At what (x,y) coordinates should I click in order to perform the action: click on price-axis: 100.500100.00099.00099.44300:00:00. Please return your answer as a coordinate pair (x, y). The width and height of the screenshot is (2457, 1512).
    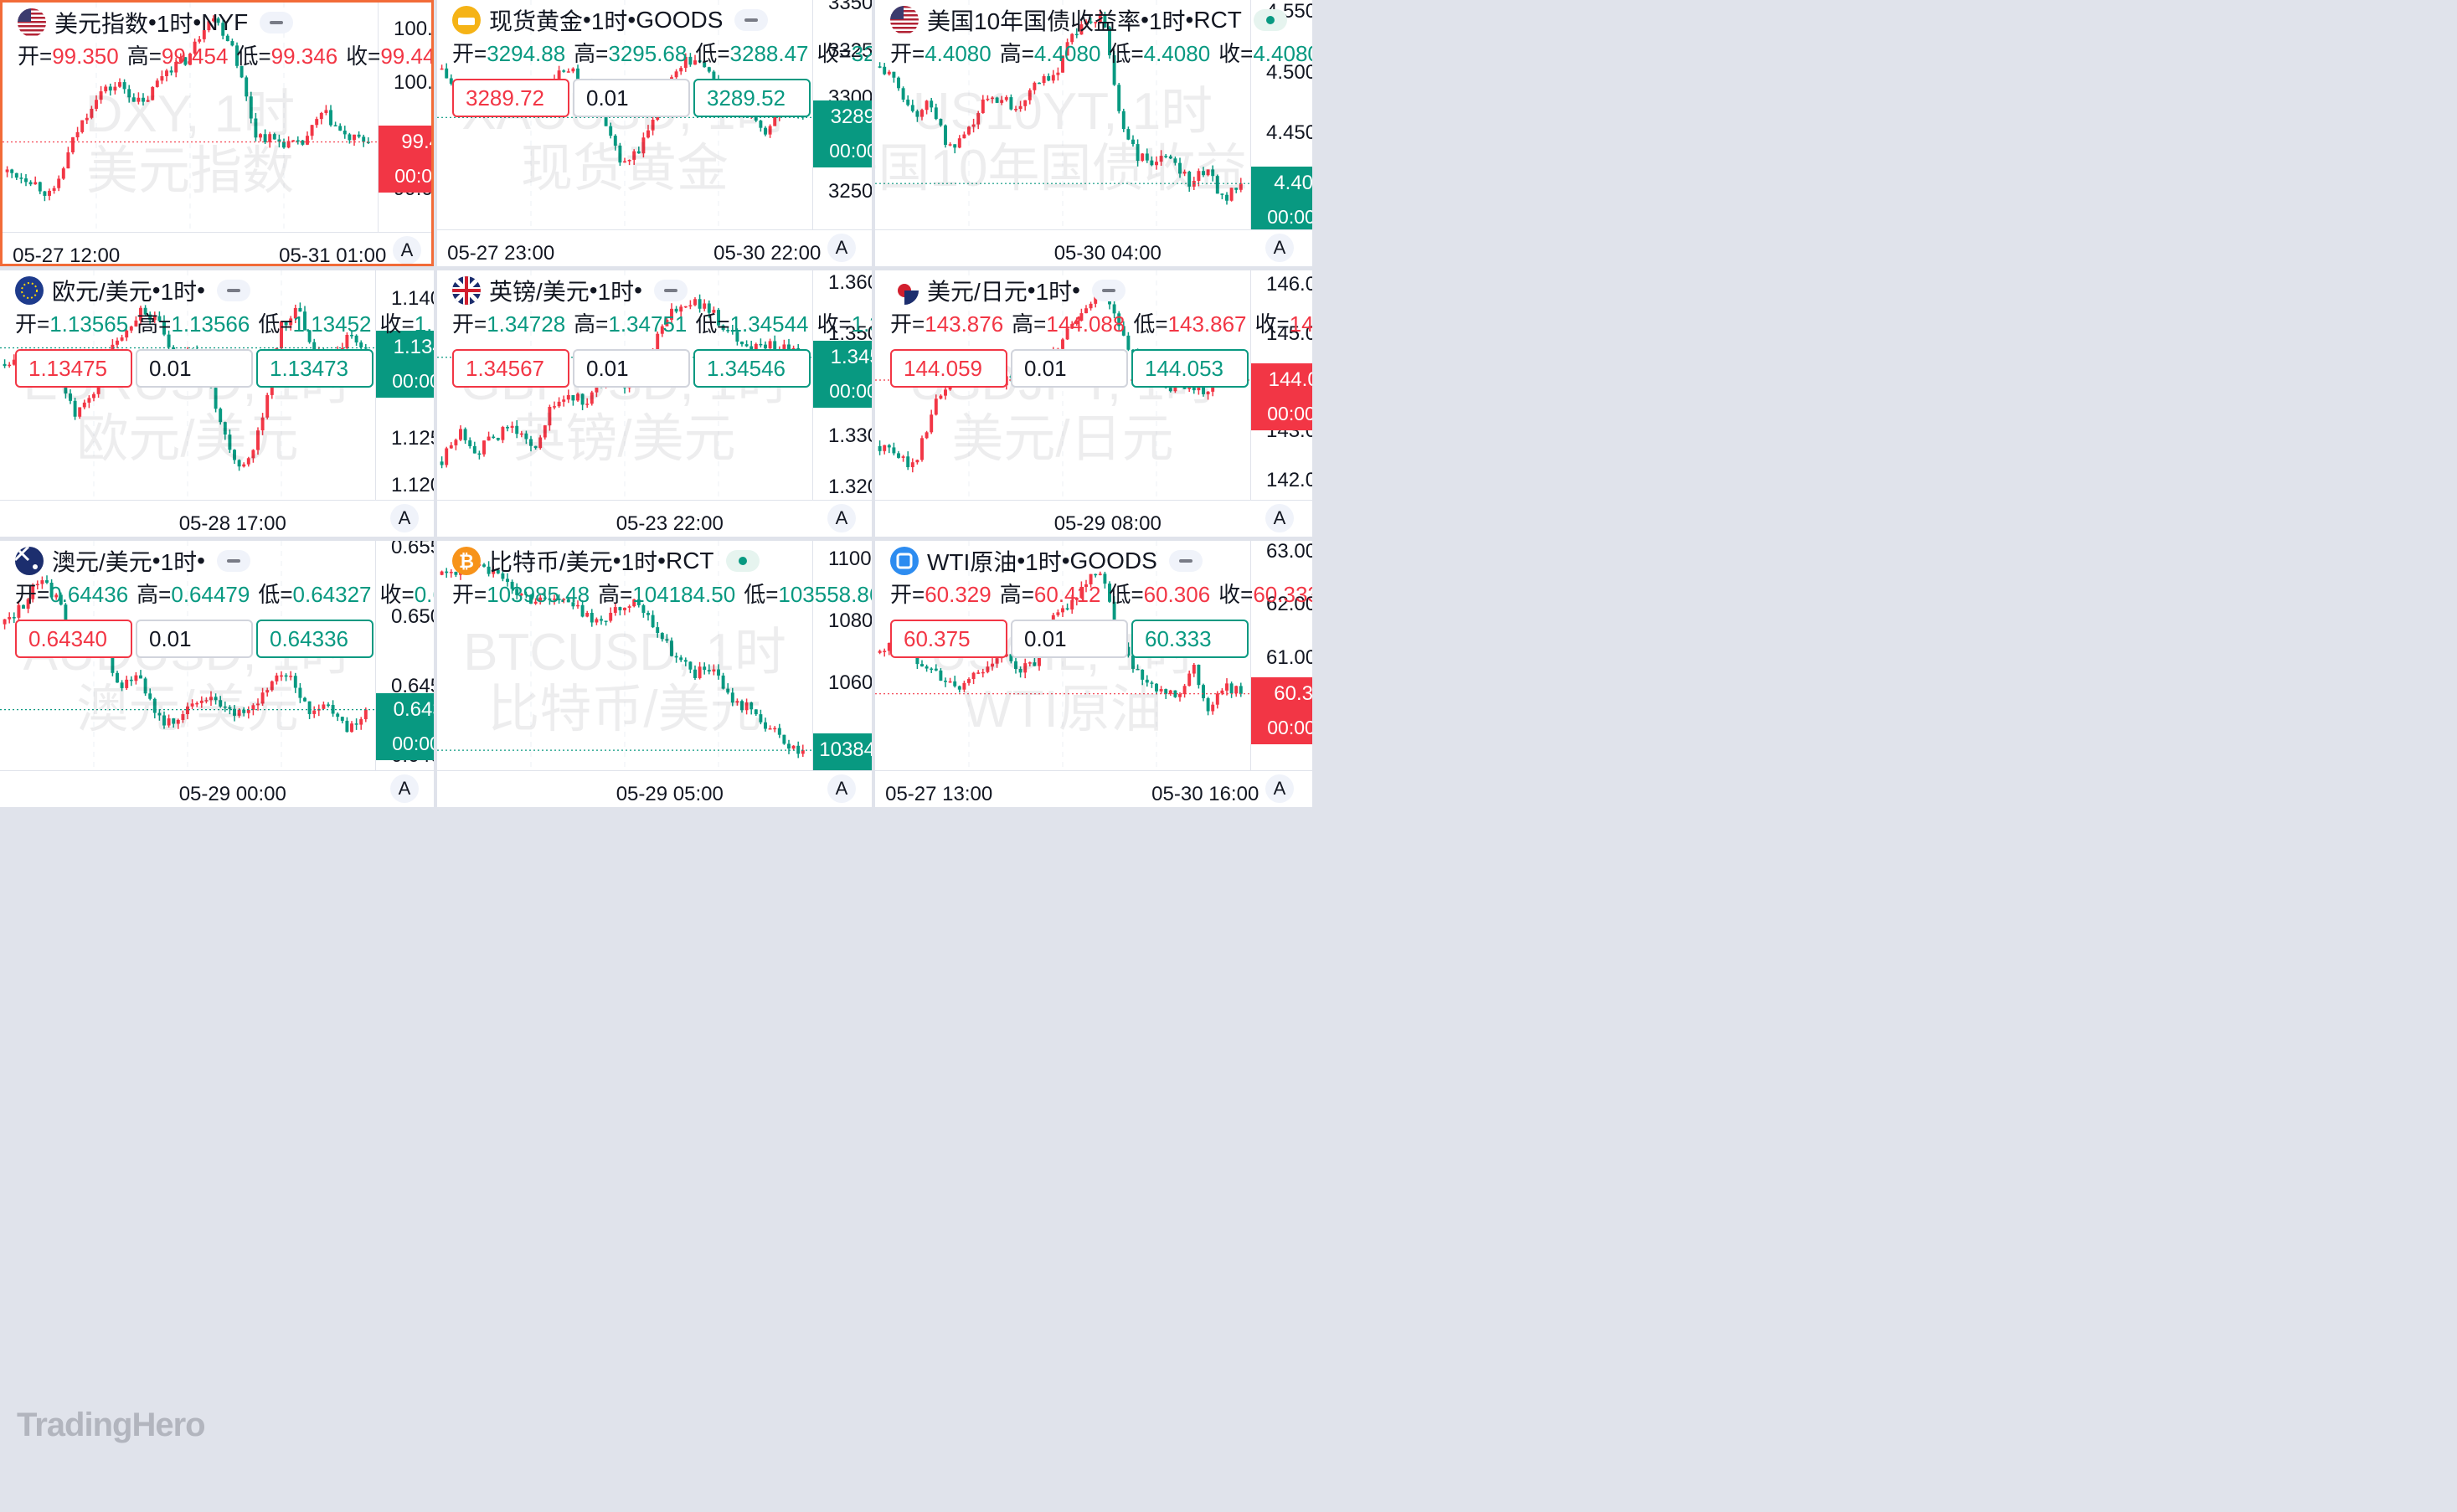
    Looking at the image, I should click on (404, 118).